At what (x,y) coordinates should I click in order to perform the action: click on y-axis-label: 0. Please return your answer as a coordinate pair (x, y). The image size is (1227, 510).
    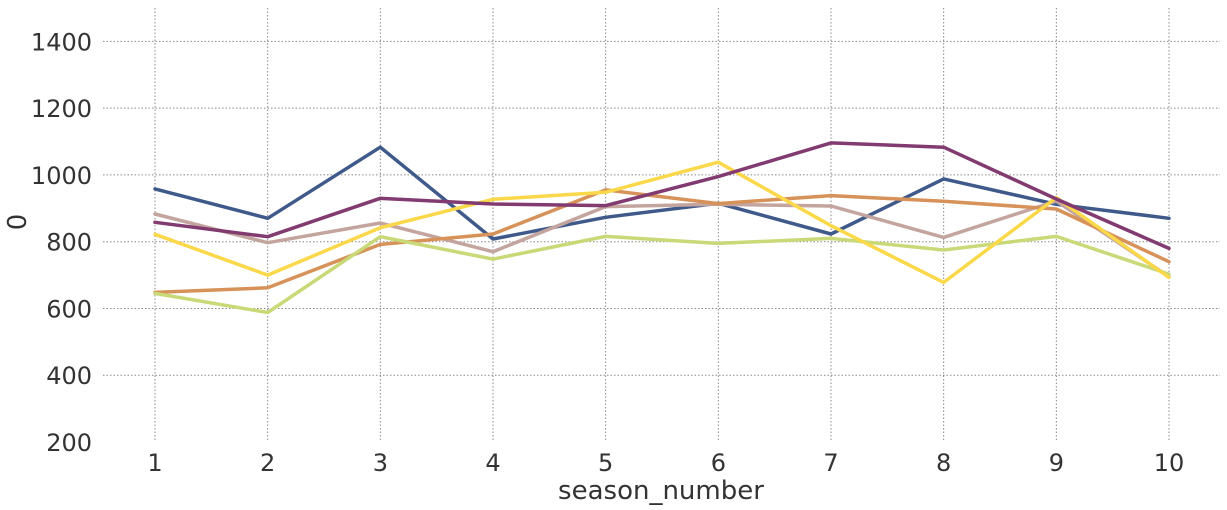
    Looking at the image, I should click on (18, 222).